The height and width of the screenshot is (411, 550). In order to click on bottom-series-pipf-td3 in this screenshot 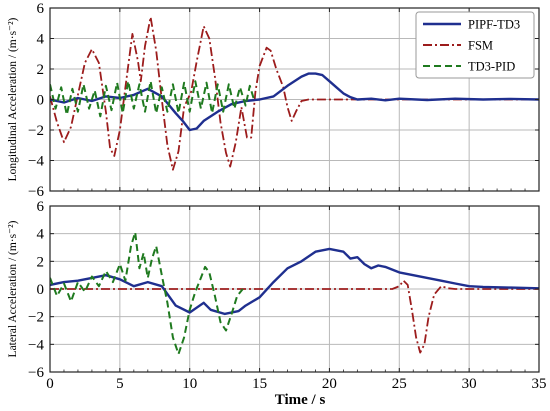, I will do `click(294, 281)`.